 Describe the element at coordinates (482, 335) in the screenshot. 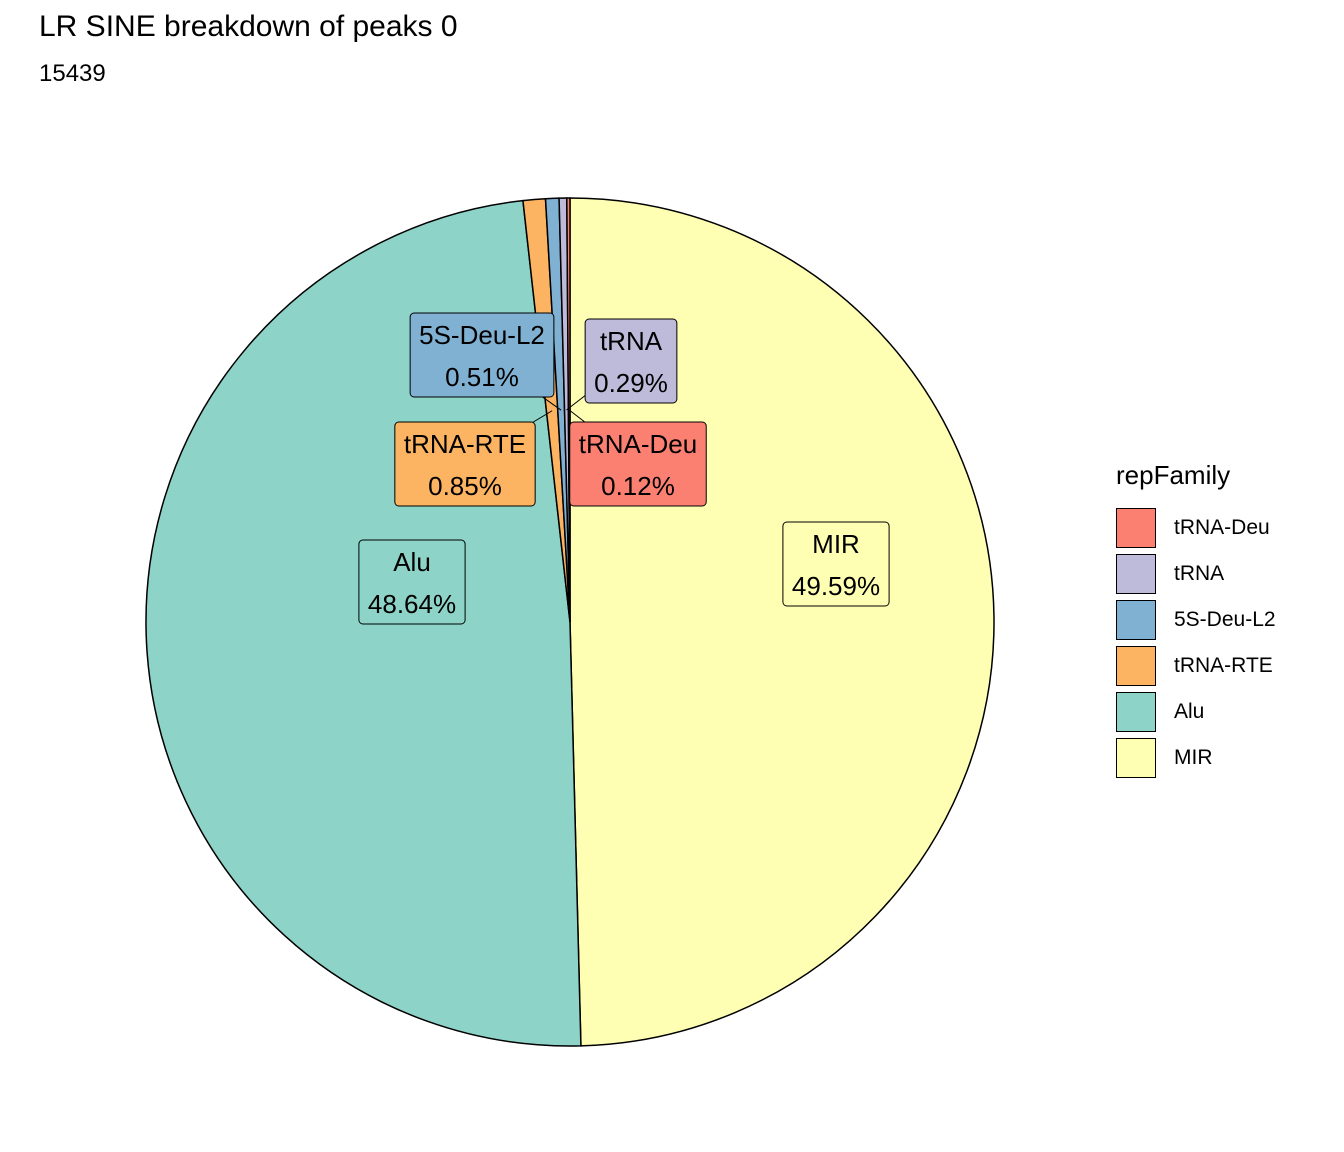

I see `slice-label-name: 5S-Deu-L2` at that location.